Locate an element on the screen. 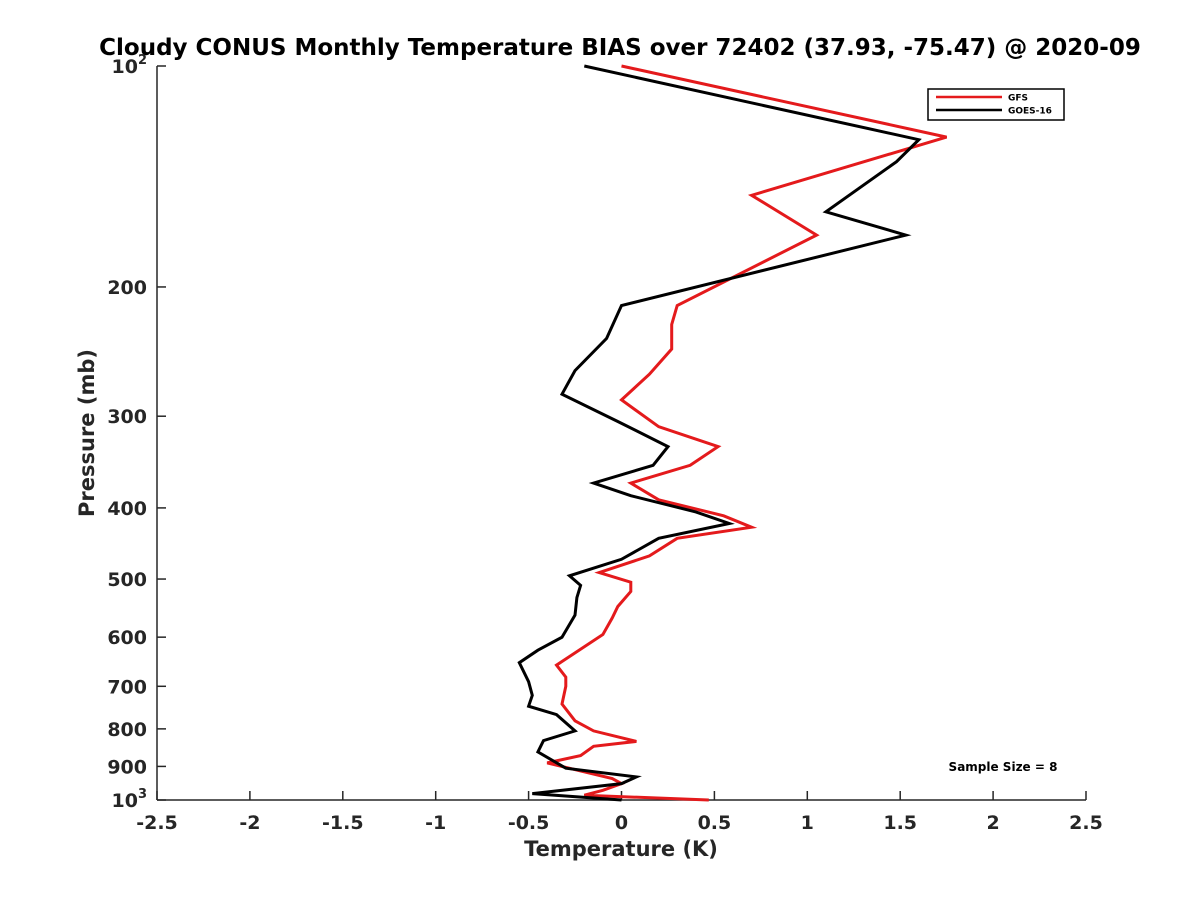  y-axis-label: Pressure (mb) is located at coordinates (87, 433).